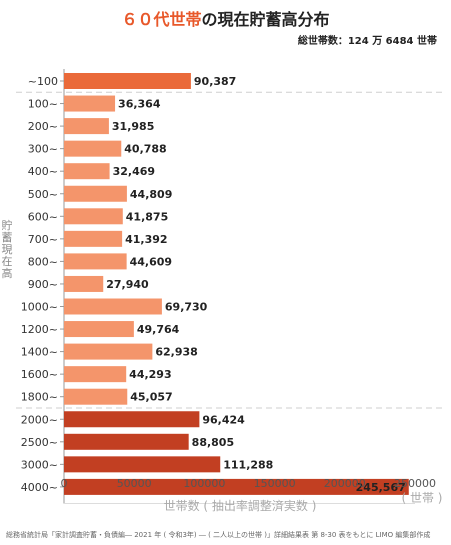  What do you see at coordinates (43, 149) in the screenshot?
I see `category-label: 300~` at bounding box center [43, 149].